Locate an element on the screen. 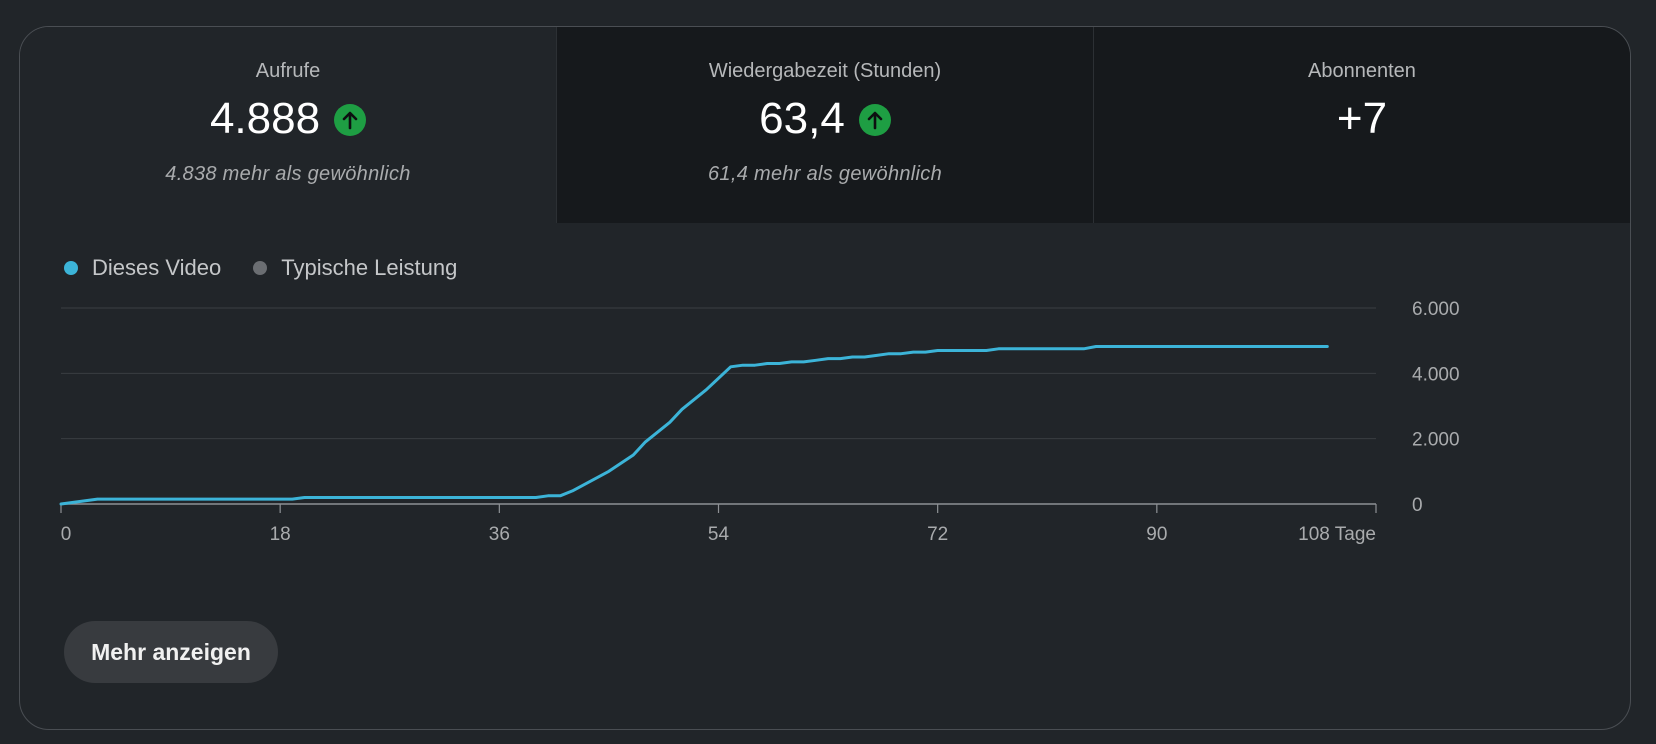 The height and width of the screenshot is (744, 1656). chart-legend: Dieses Video Typische Leistung is located at coordinates (276, 268).